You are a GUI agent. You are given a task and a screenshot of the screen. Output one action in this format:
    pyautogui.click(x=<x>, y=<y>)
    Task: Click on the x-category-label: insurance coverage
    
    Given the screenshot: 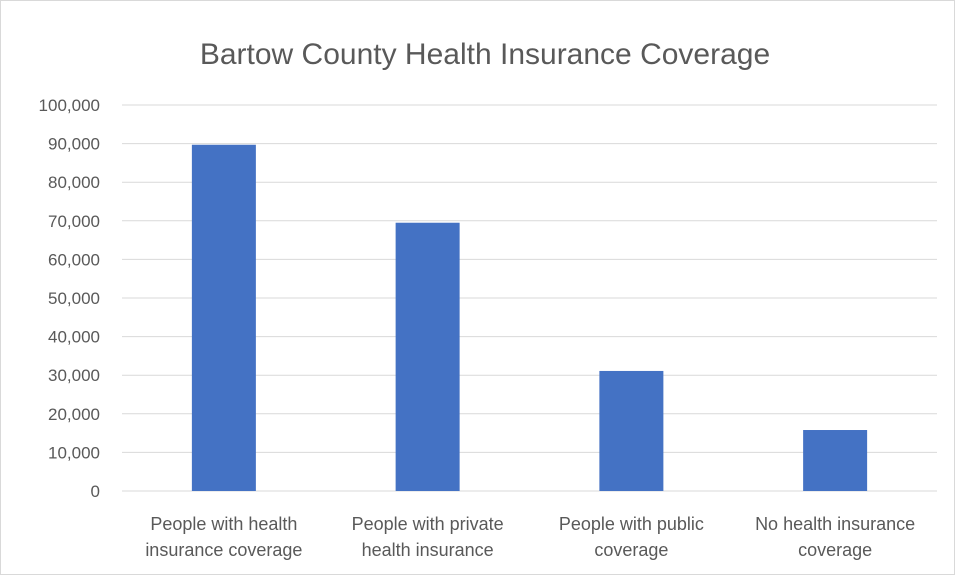 What is the action you would take?
    pyautogui.click(x=223, y=550)
    